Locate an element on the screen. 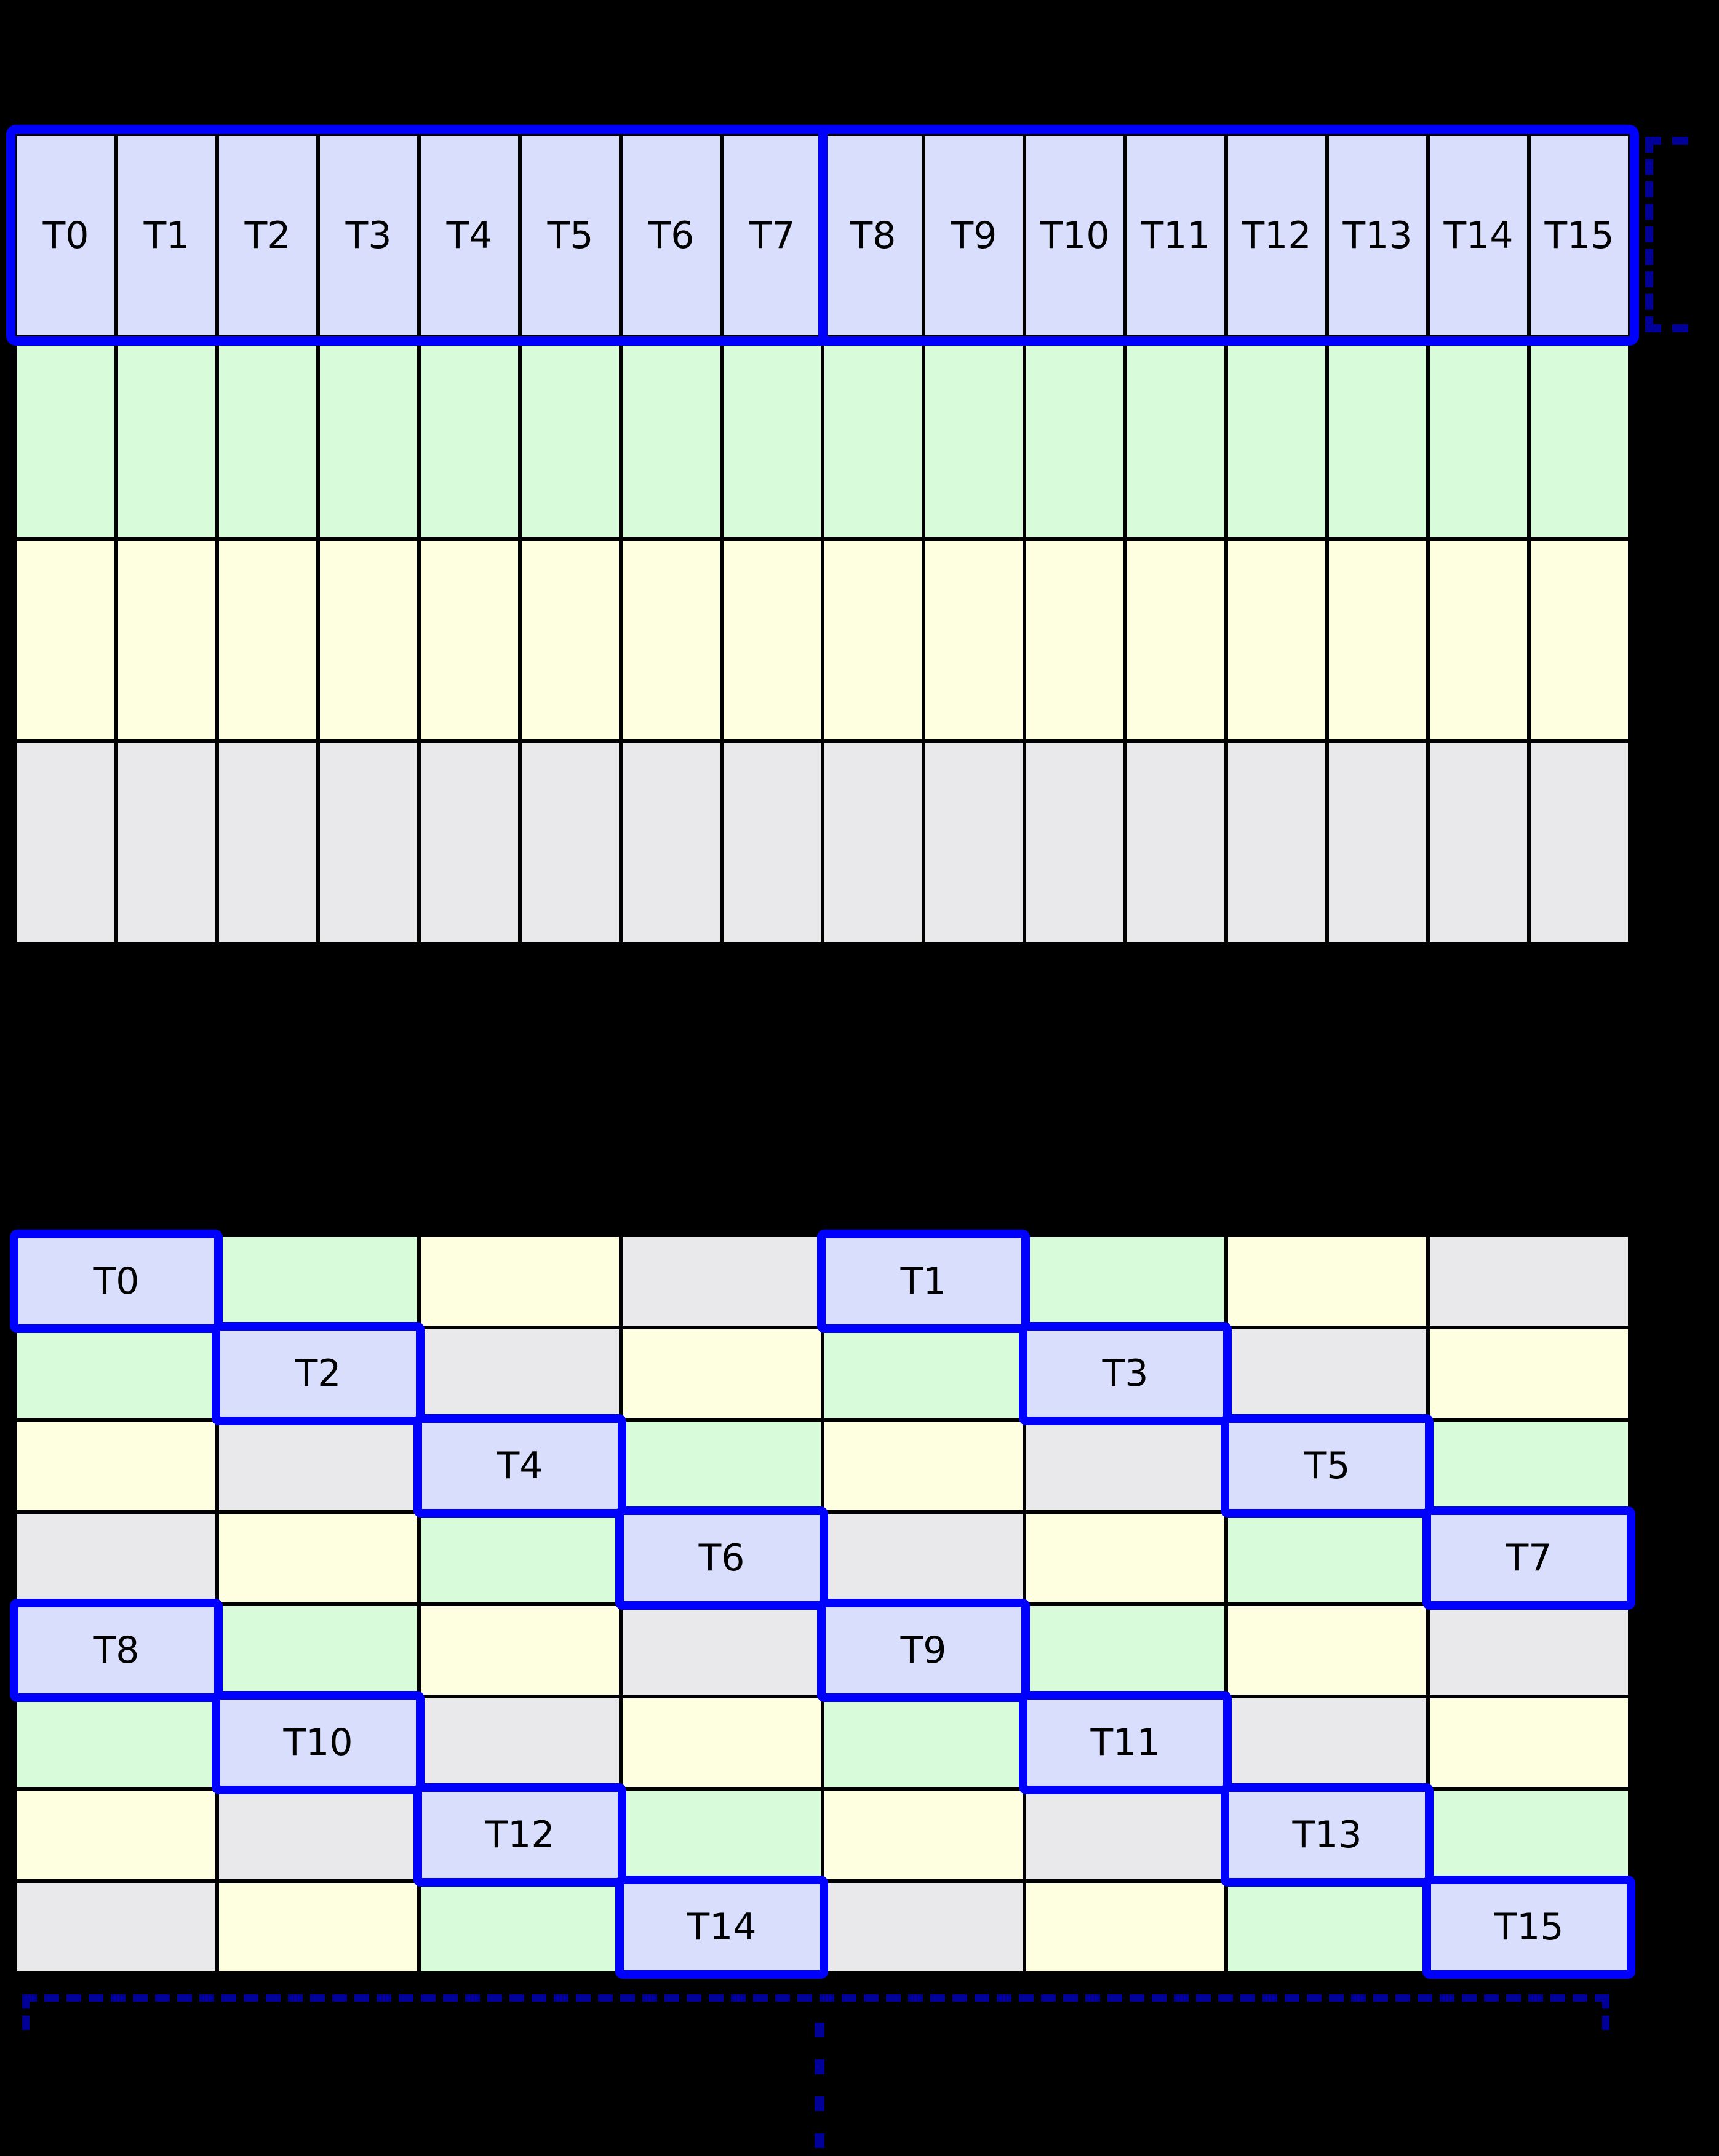 The width and height of the screenshot is (1719, 2156). thread-cell: T15 is located at coordinates (1528, 1927).